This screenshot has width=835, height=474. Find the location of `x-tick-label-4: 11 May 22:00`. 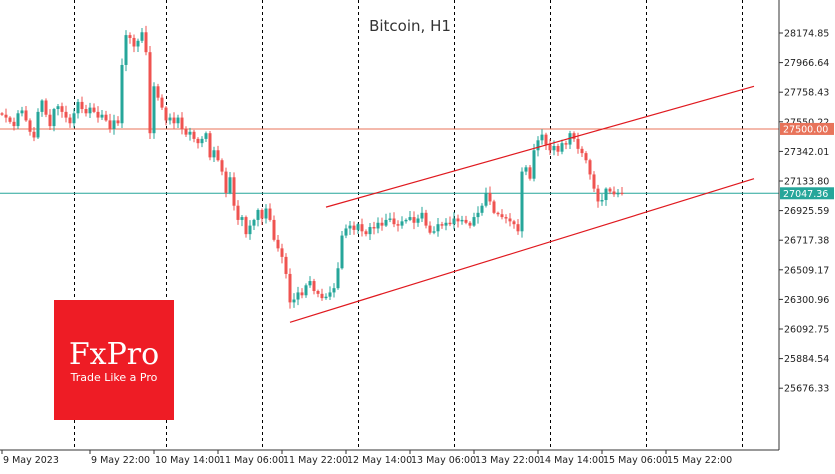

x-tick-label-4: 11 May 22:00 is located at coordinates (315, 460).